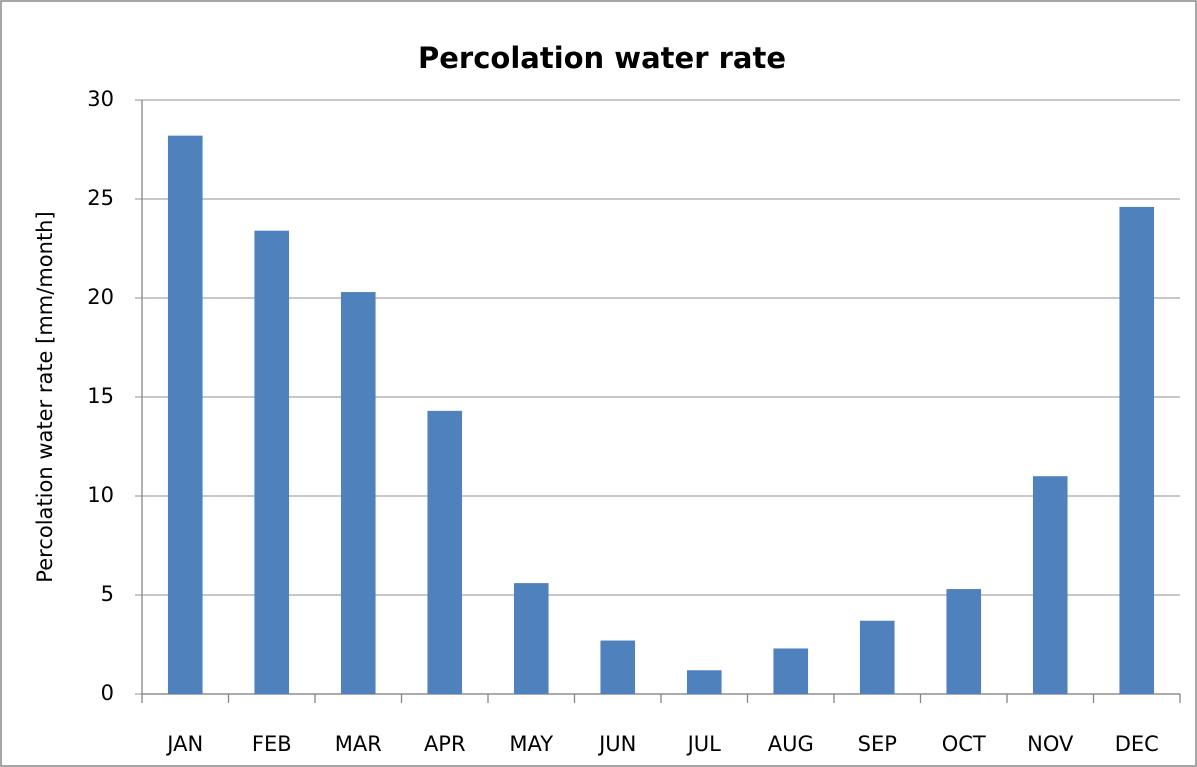 The height and width of the screenshot is (767, 1197). Describe the element at coordinates (964, 744) in the screenshot. I see `x-tick-label: OCT` at that location.